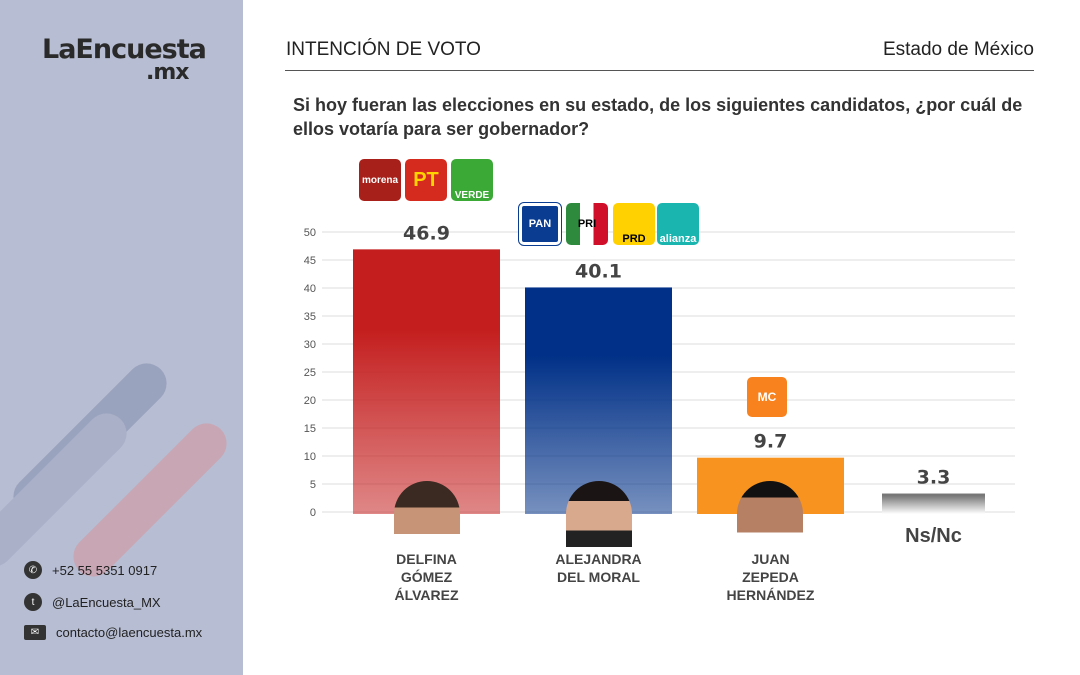  I want to click on y-tick-label: 50, so click(310, 233).